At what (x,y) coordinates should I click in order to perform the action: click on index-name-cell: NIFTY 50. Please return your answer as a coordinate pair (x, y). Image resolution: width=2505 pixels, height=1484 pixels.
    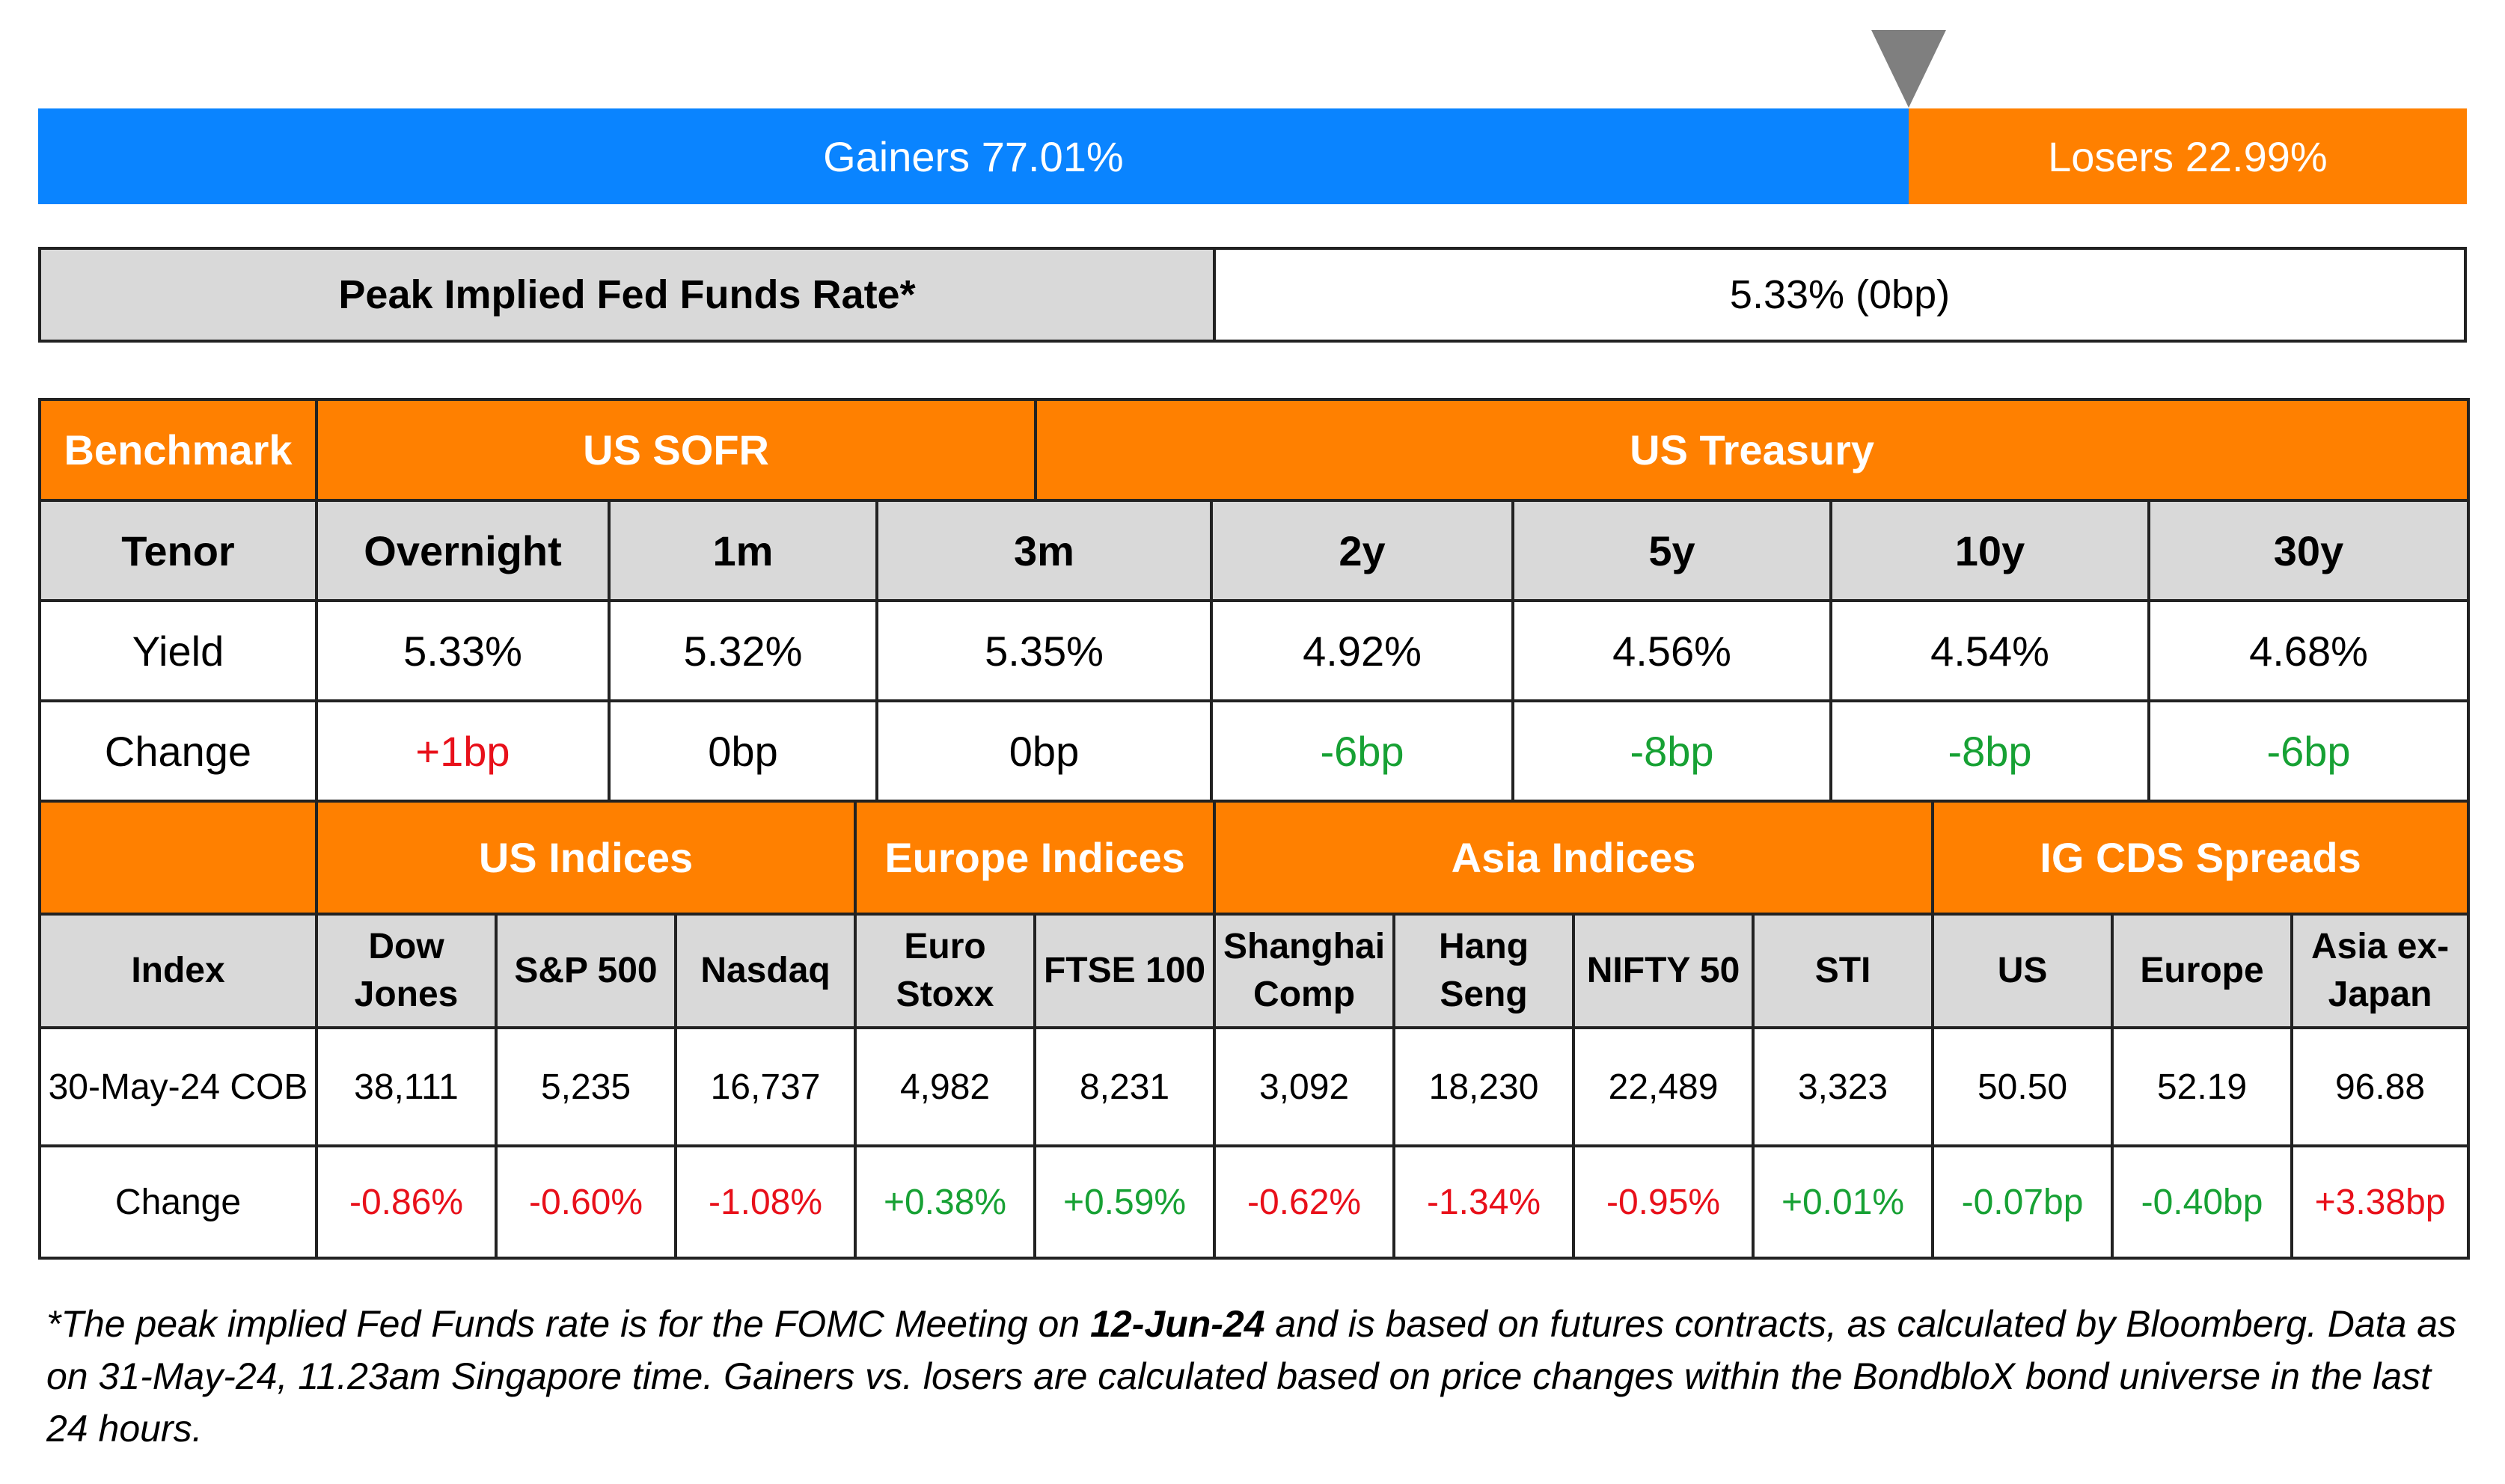
    Looking at the image, I should click on (1663, 971).